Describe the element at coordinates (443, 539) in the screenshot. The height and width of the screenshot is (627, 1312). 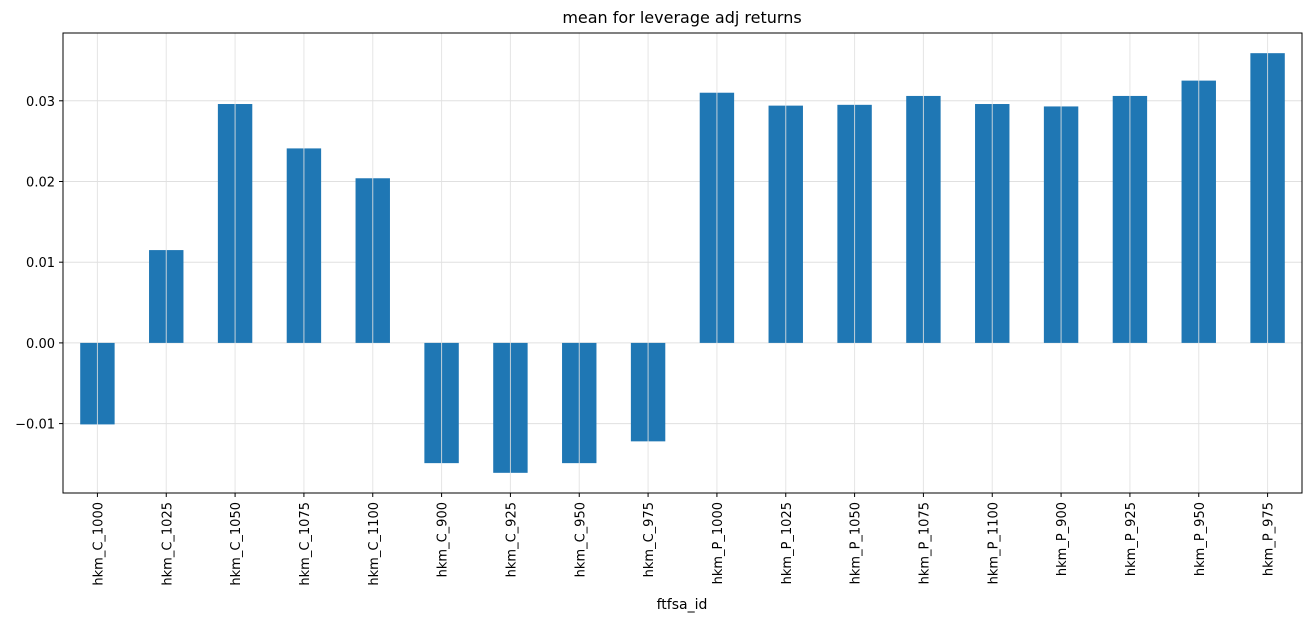
I see `x-tick-label: hkm_C_900` at that location.